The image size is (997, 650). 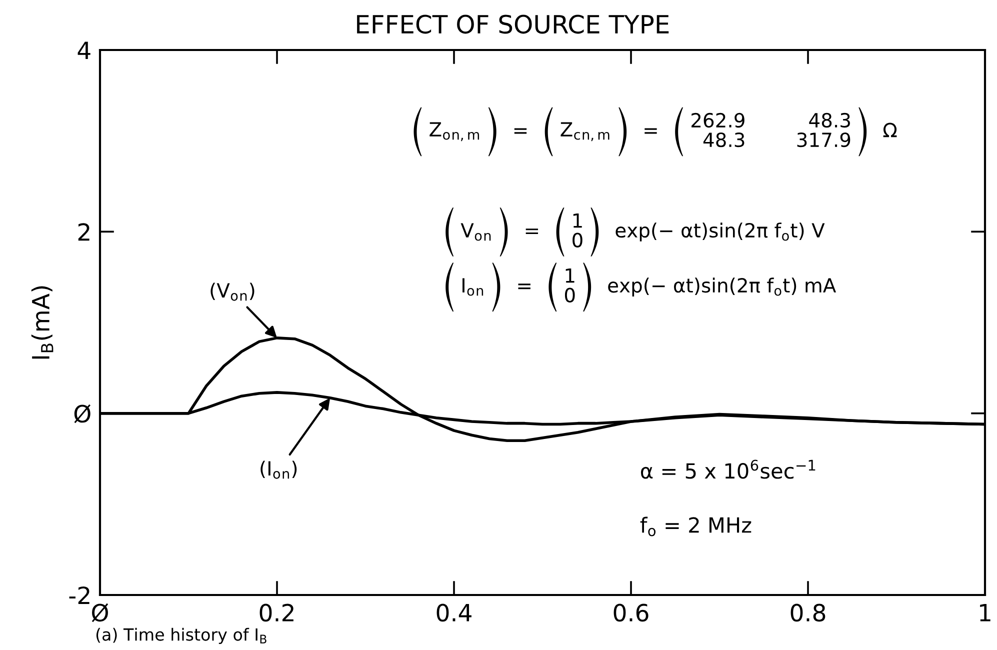 I want to click on annotation: Z$_{cn,m}$, so click(x=585, y=132).